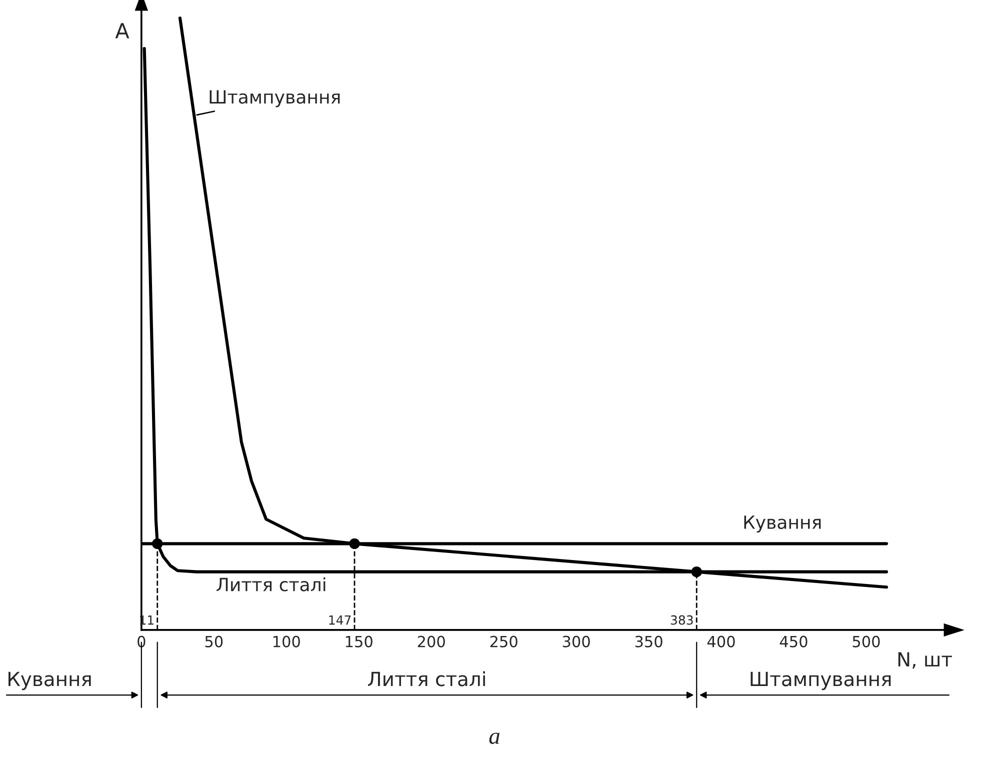  What do you see at coordinates (359, 642) in the screenshot?
I see `x-tick-label: 150` at bounding box center [359, 642].